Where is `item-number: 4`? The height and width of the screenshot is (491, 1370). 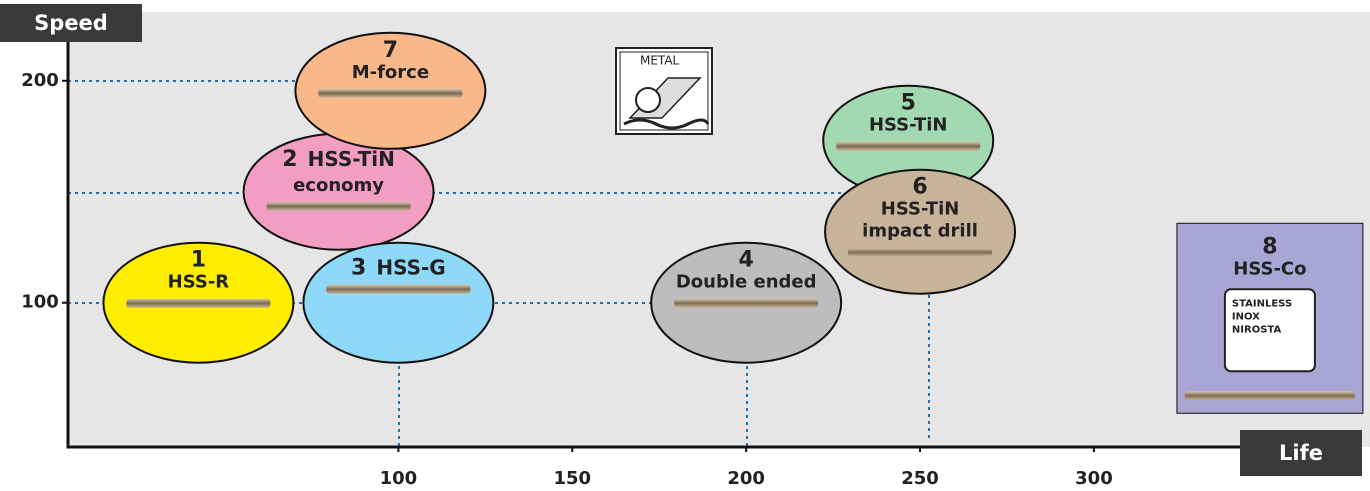 item-number: 4 is located at coordinates (746, 260).